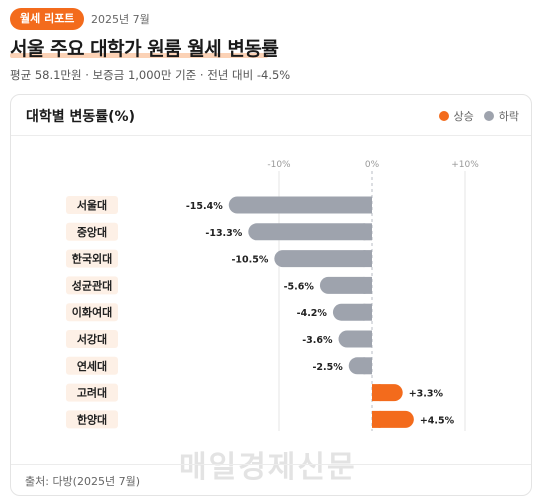 This screenshot has width=543, height=503. I want to click on chart-legend: 상승 하락, so click(474, 116).